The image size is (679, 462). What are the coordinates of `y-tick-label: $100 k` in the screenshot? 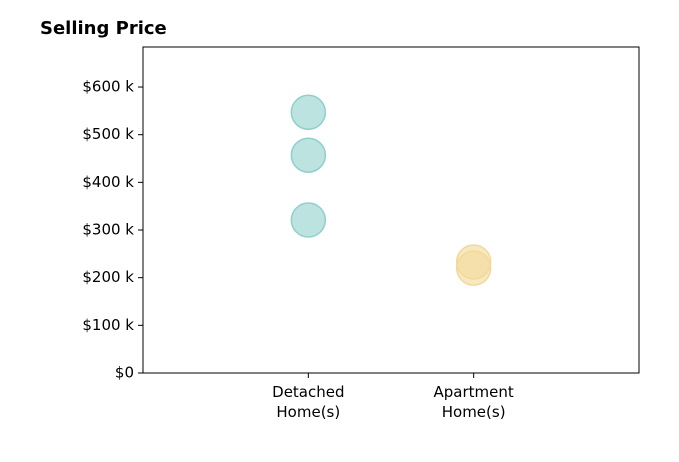 It's located at (108, 325).